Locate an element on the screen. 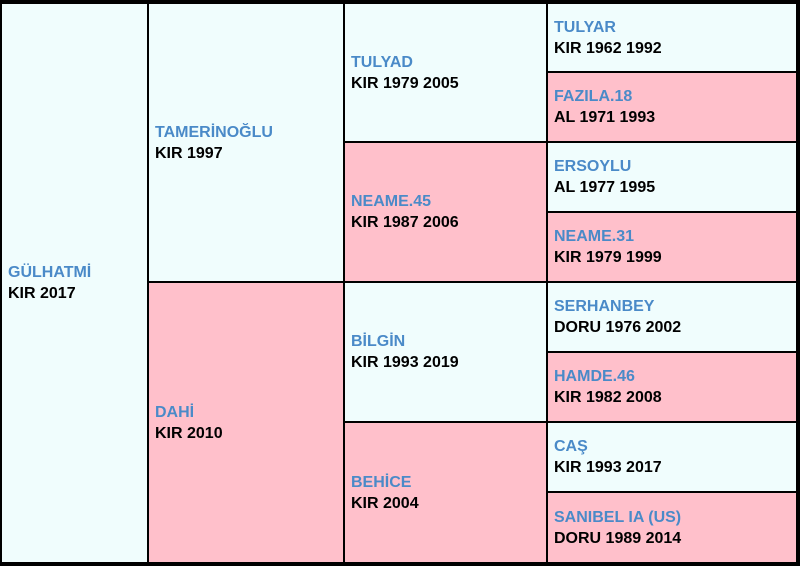  pedigree-cell-dds: CAŞ KIR 1993 2017 is located at coordinates (672, 457).